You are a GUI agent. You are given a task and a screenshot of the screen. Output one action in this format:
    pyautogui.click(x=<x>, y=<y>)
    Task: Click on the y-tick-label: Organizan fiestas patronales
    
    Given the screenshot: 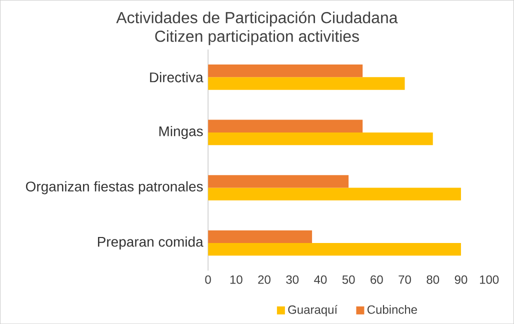 What is the action you would take?
    pyautogui.click(x=114, y=187)
    